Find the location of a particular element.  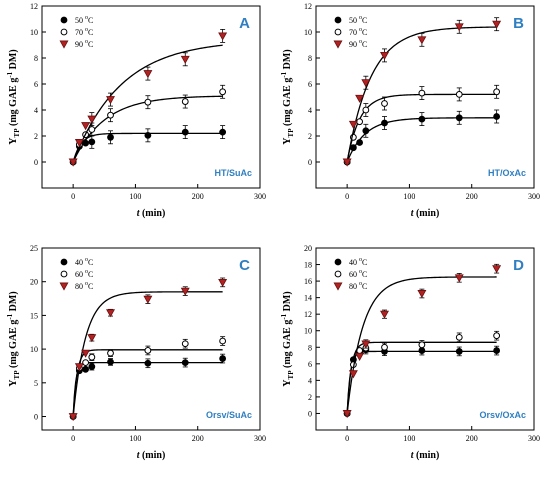

y-tick-label: 2 is located at coordinates (310, 397).